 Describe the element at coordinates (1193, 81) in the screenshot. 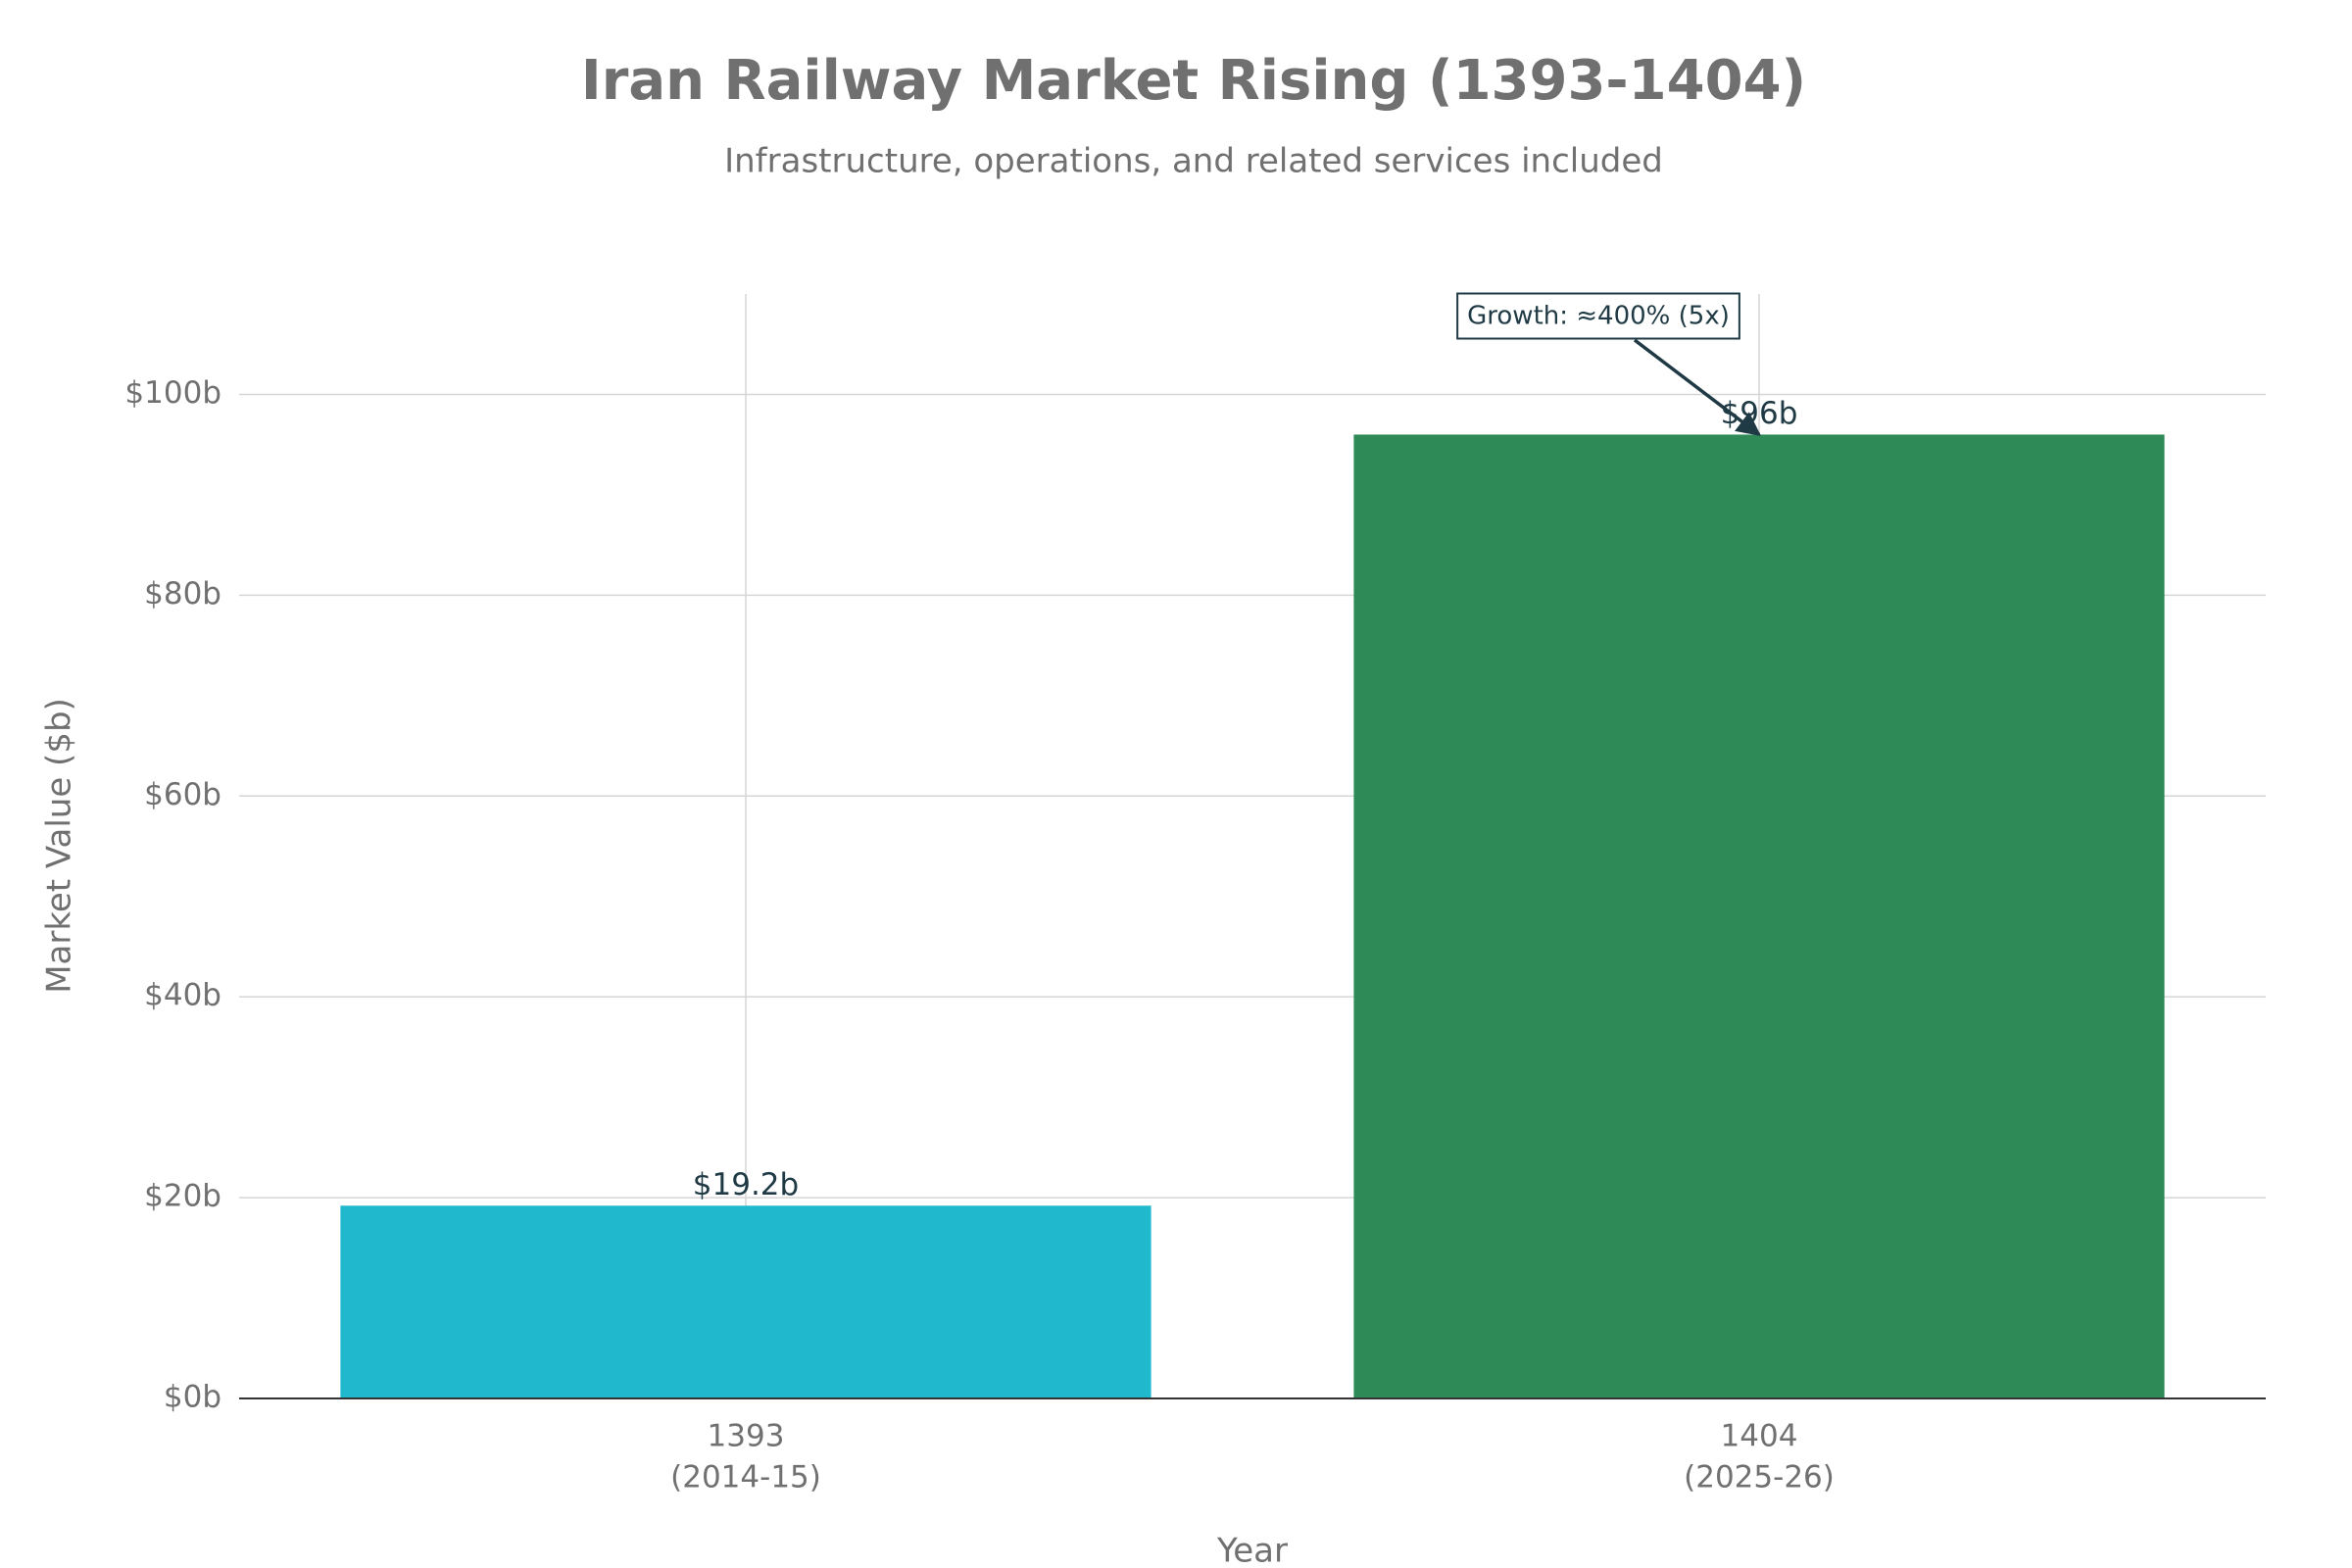

I see `chart-title: Iran Railway Market Rising (1393-1404)` at that location.